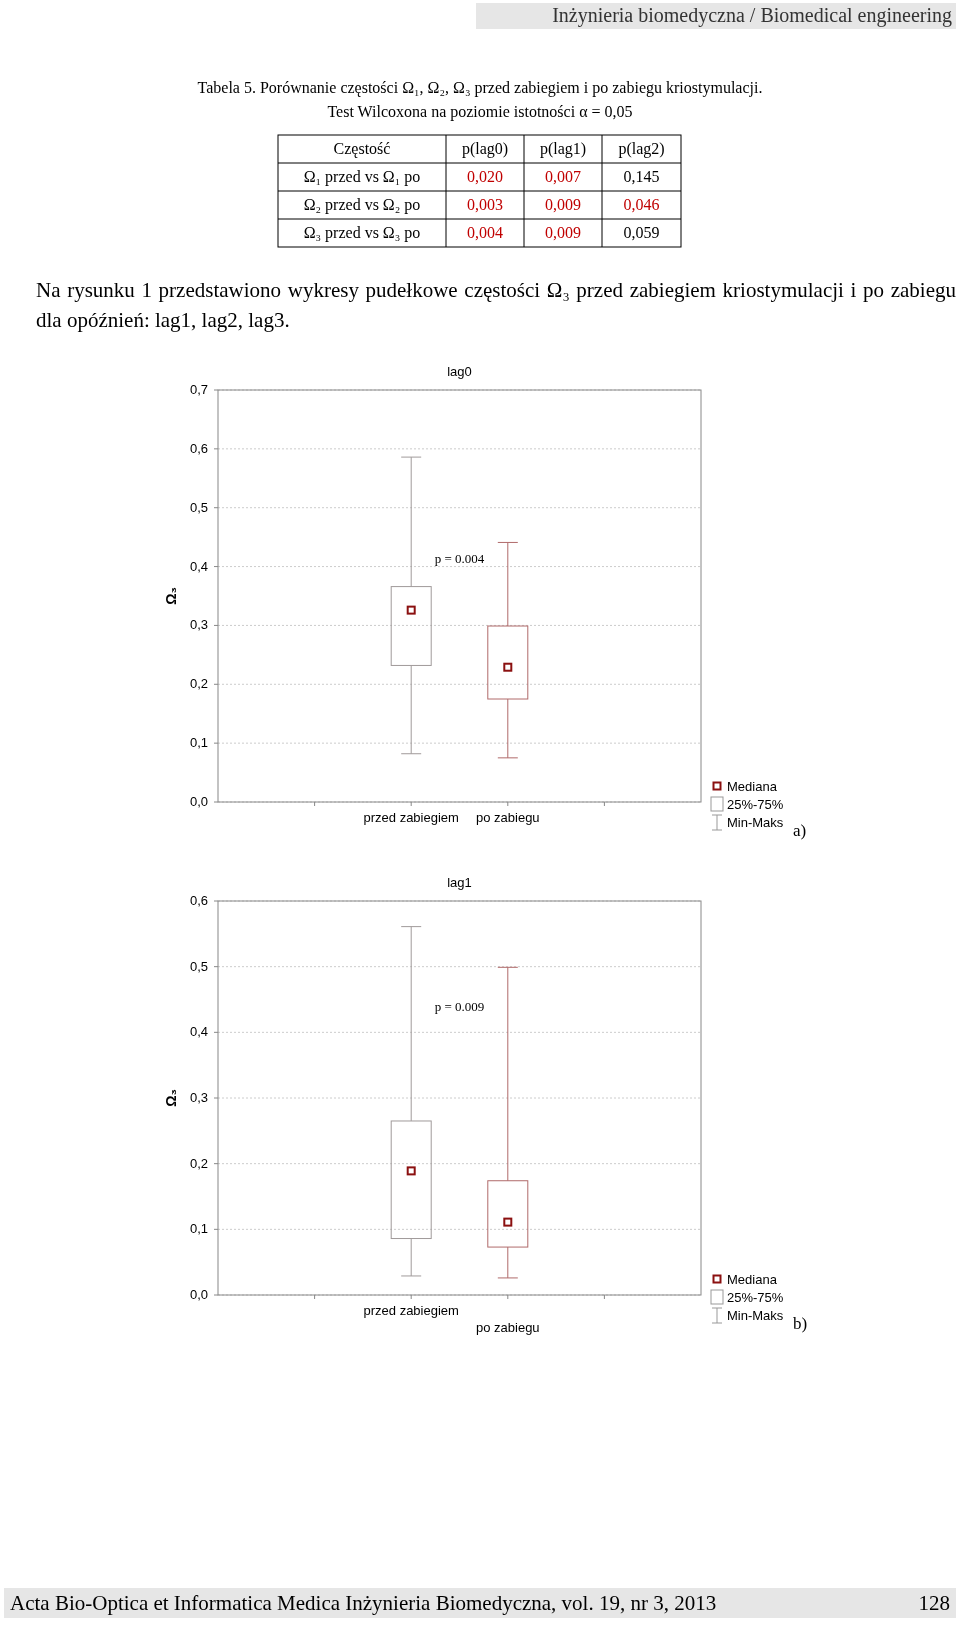 The image size is (960, 1626). What do you see at coordinates (563, 176) in the screenshot?
I see `text: 0,007` at bounding box center [563, 176].